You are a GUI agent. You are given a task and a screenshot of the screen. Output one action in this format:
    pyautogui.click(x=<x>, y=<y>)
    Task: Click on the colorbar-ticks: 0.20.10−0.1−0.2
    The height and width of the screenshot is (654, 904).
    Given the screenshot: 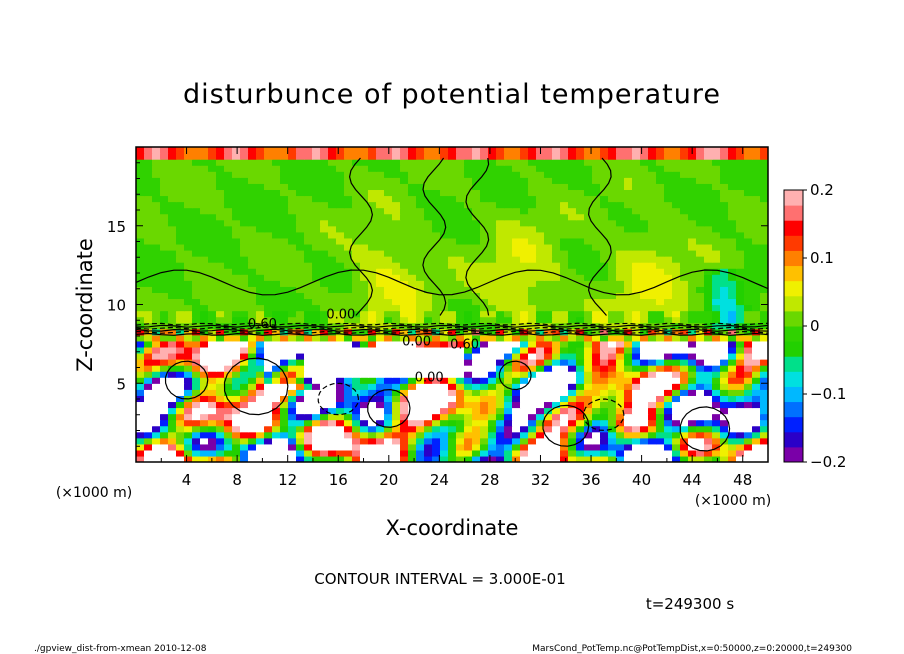 What is the action you would take?
    pyautogui.click(x=824, y=326)
    